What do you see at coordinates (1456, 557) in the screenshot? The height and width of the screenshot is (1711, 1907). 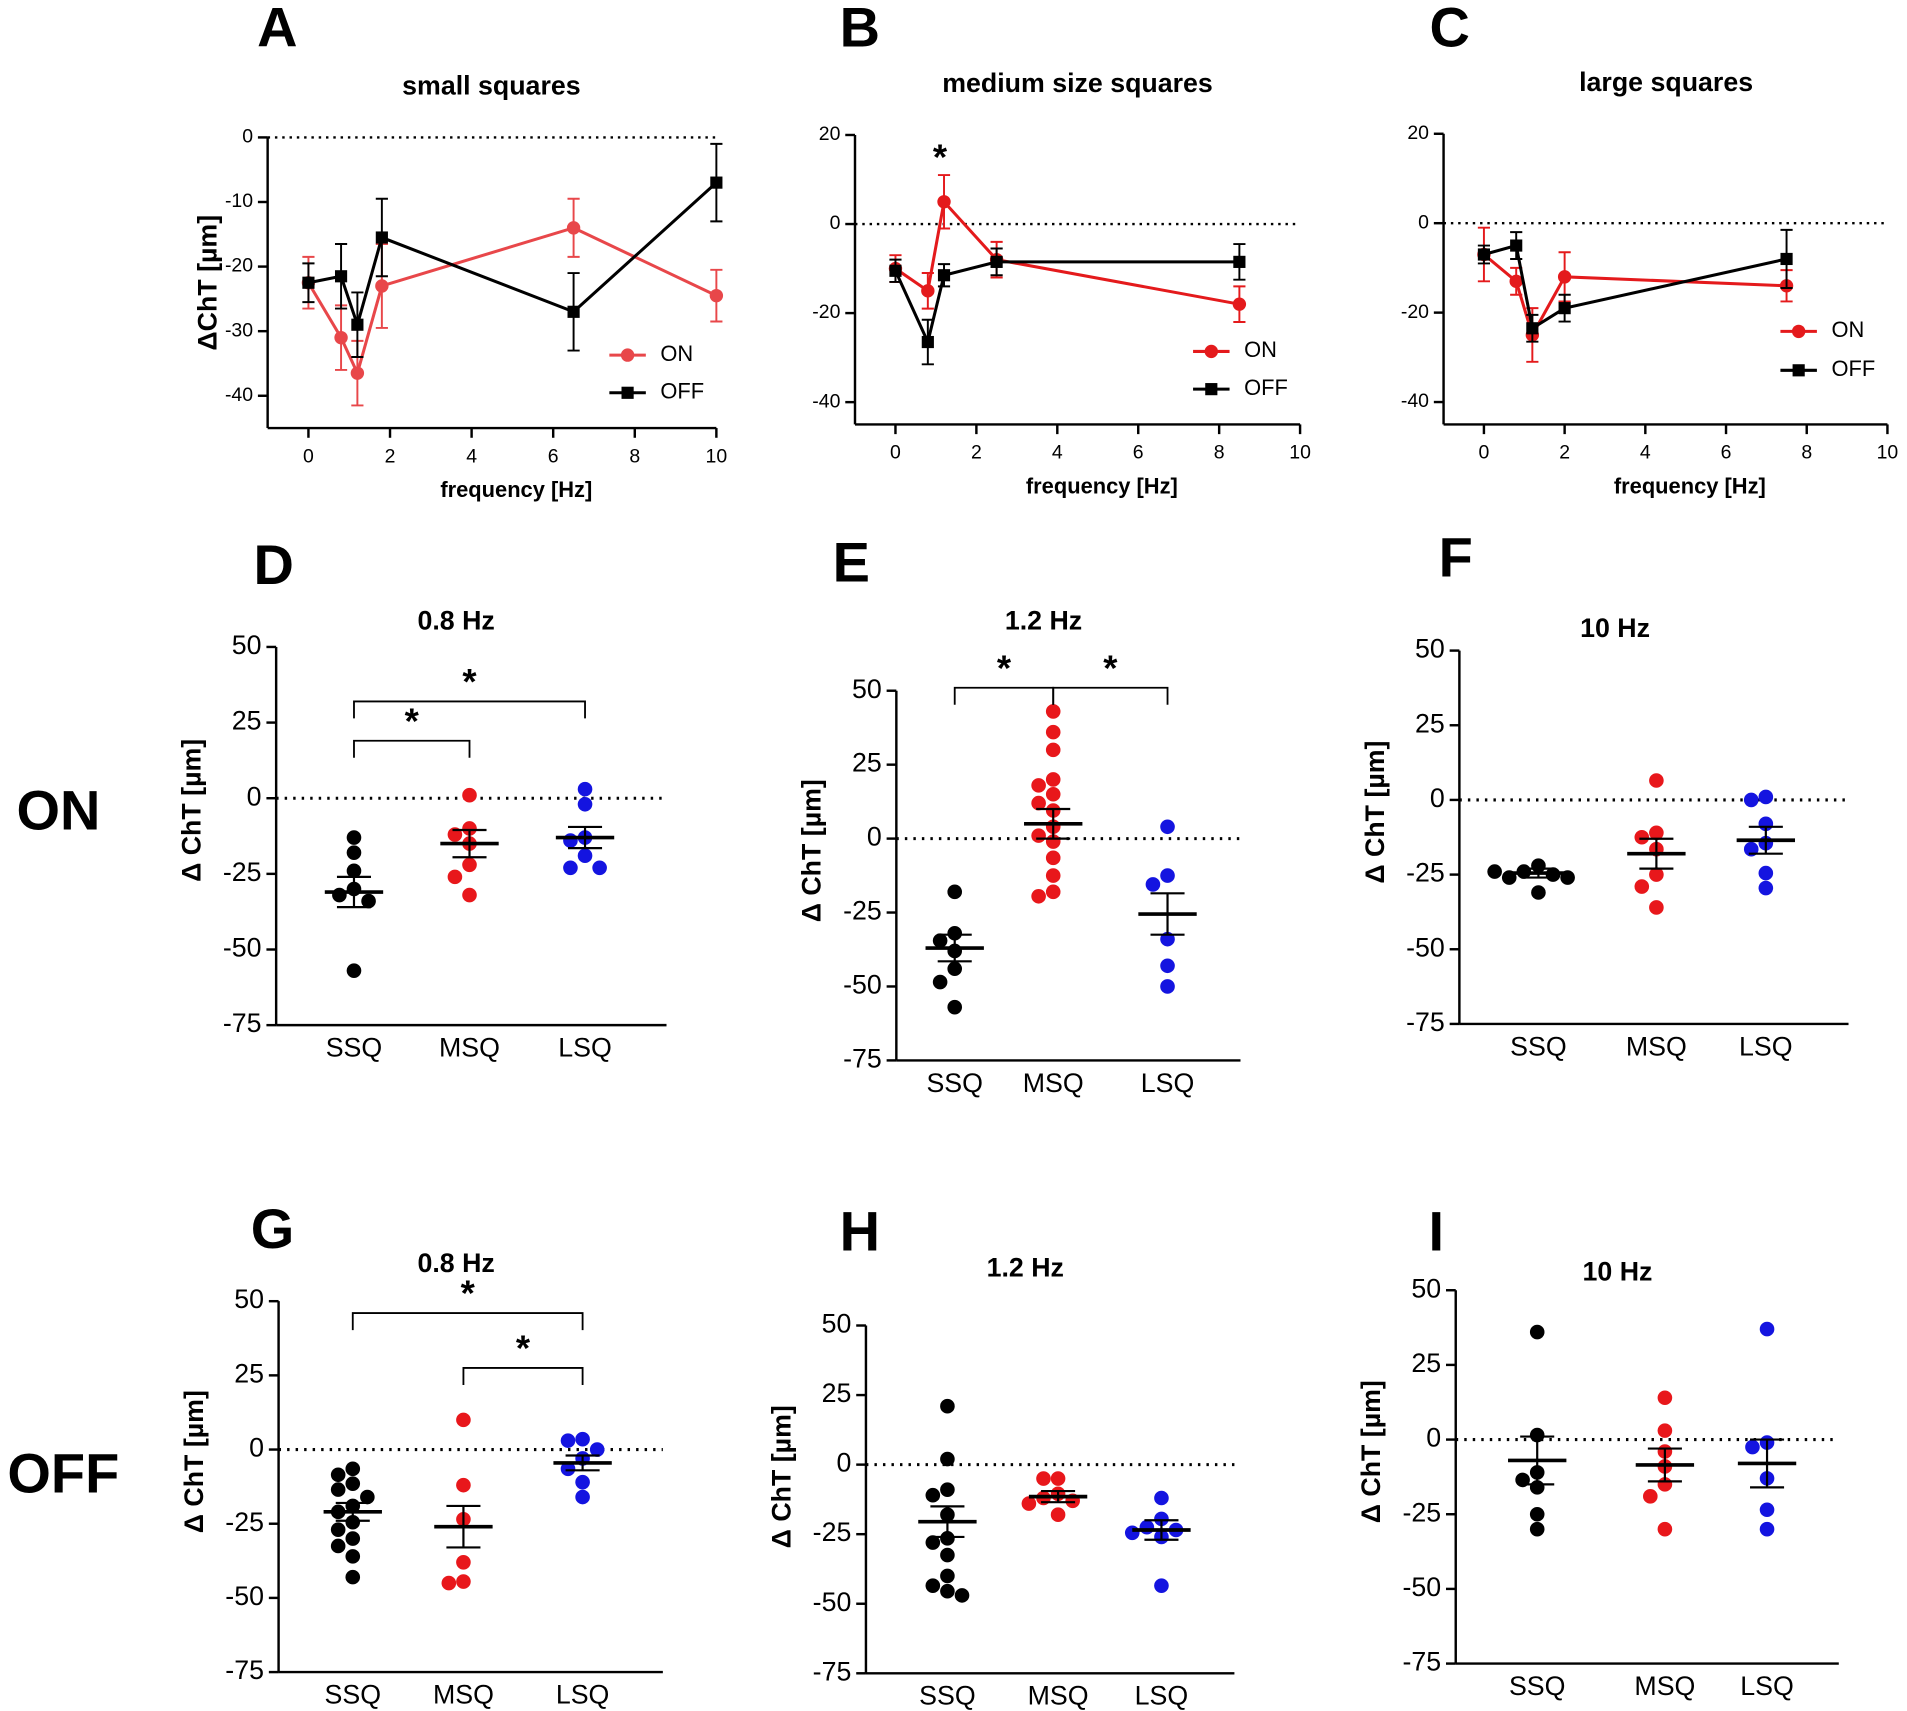 I see `panel-letter: F` at bounding box center [1456, 557].